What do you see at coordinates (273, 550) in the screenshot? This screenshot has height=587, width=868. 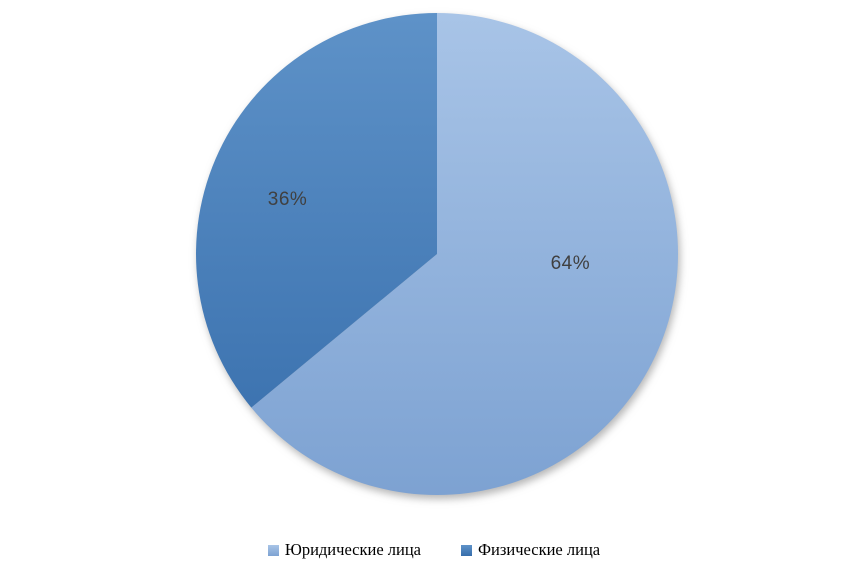 I see `legend-swatch-light-icon` at bounding box center [273, 550].